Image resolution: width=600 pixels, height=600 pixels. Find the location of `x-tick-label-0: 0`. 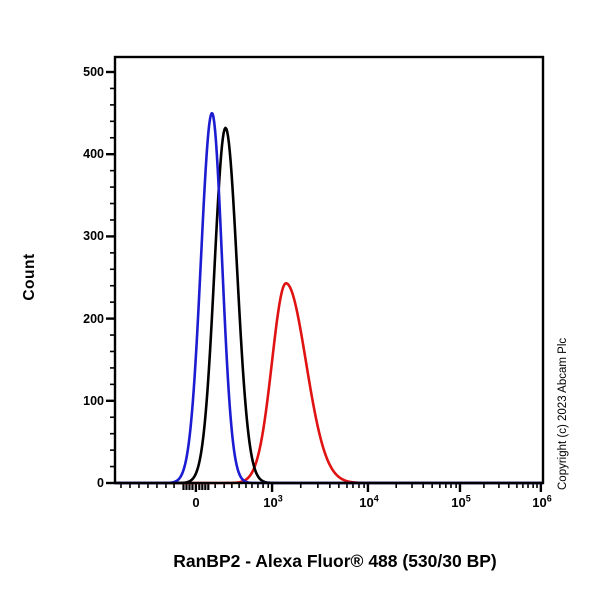

x-tick-label-0: 0 is located at coordinates (196, 502).